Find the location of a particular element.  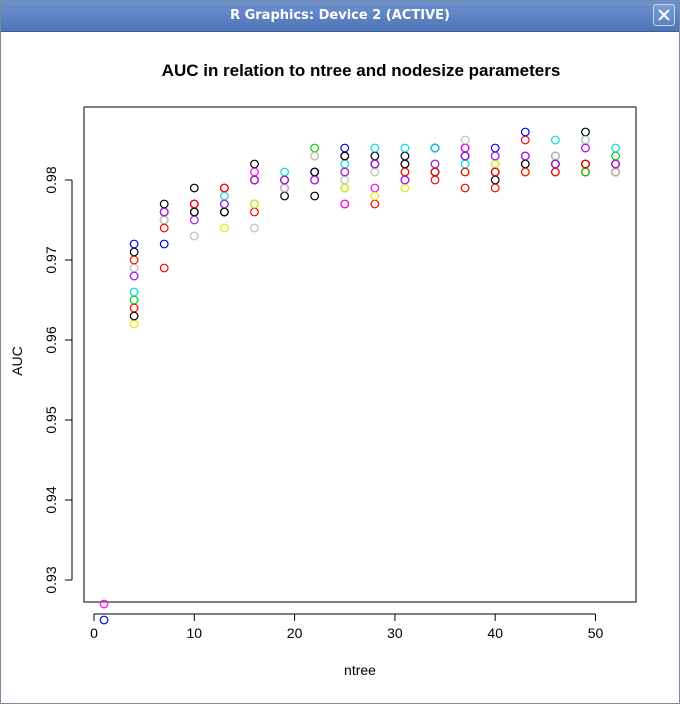

title-bar: R Graphics: Device 2 (ACTIVE) is located at coordinates (340, 16).